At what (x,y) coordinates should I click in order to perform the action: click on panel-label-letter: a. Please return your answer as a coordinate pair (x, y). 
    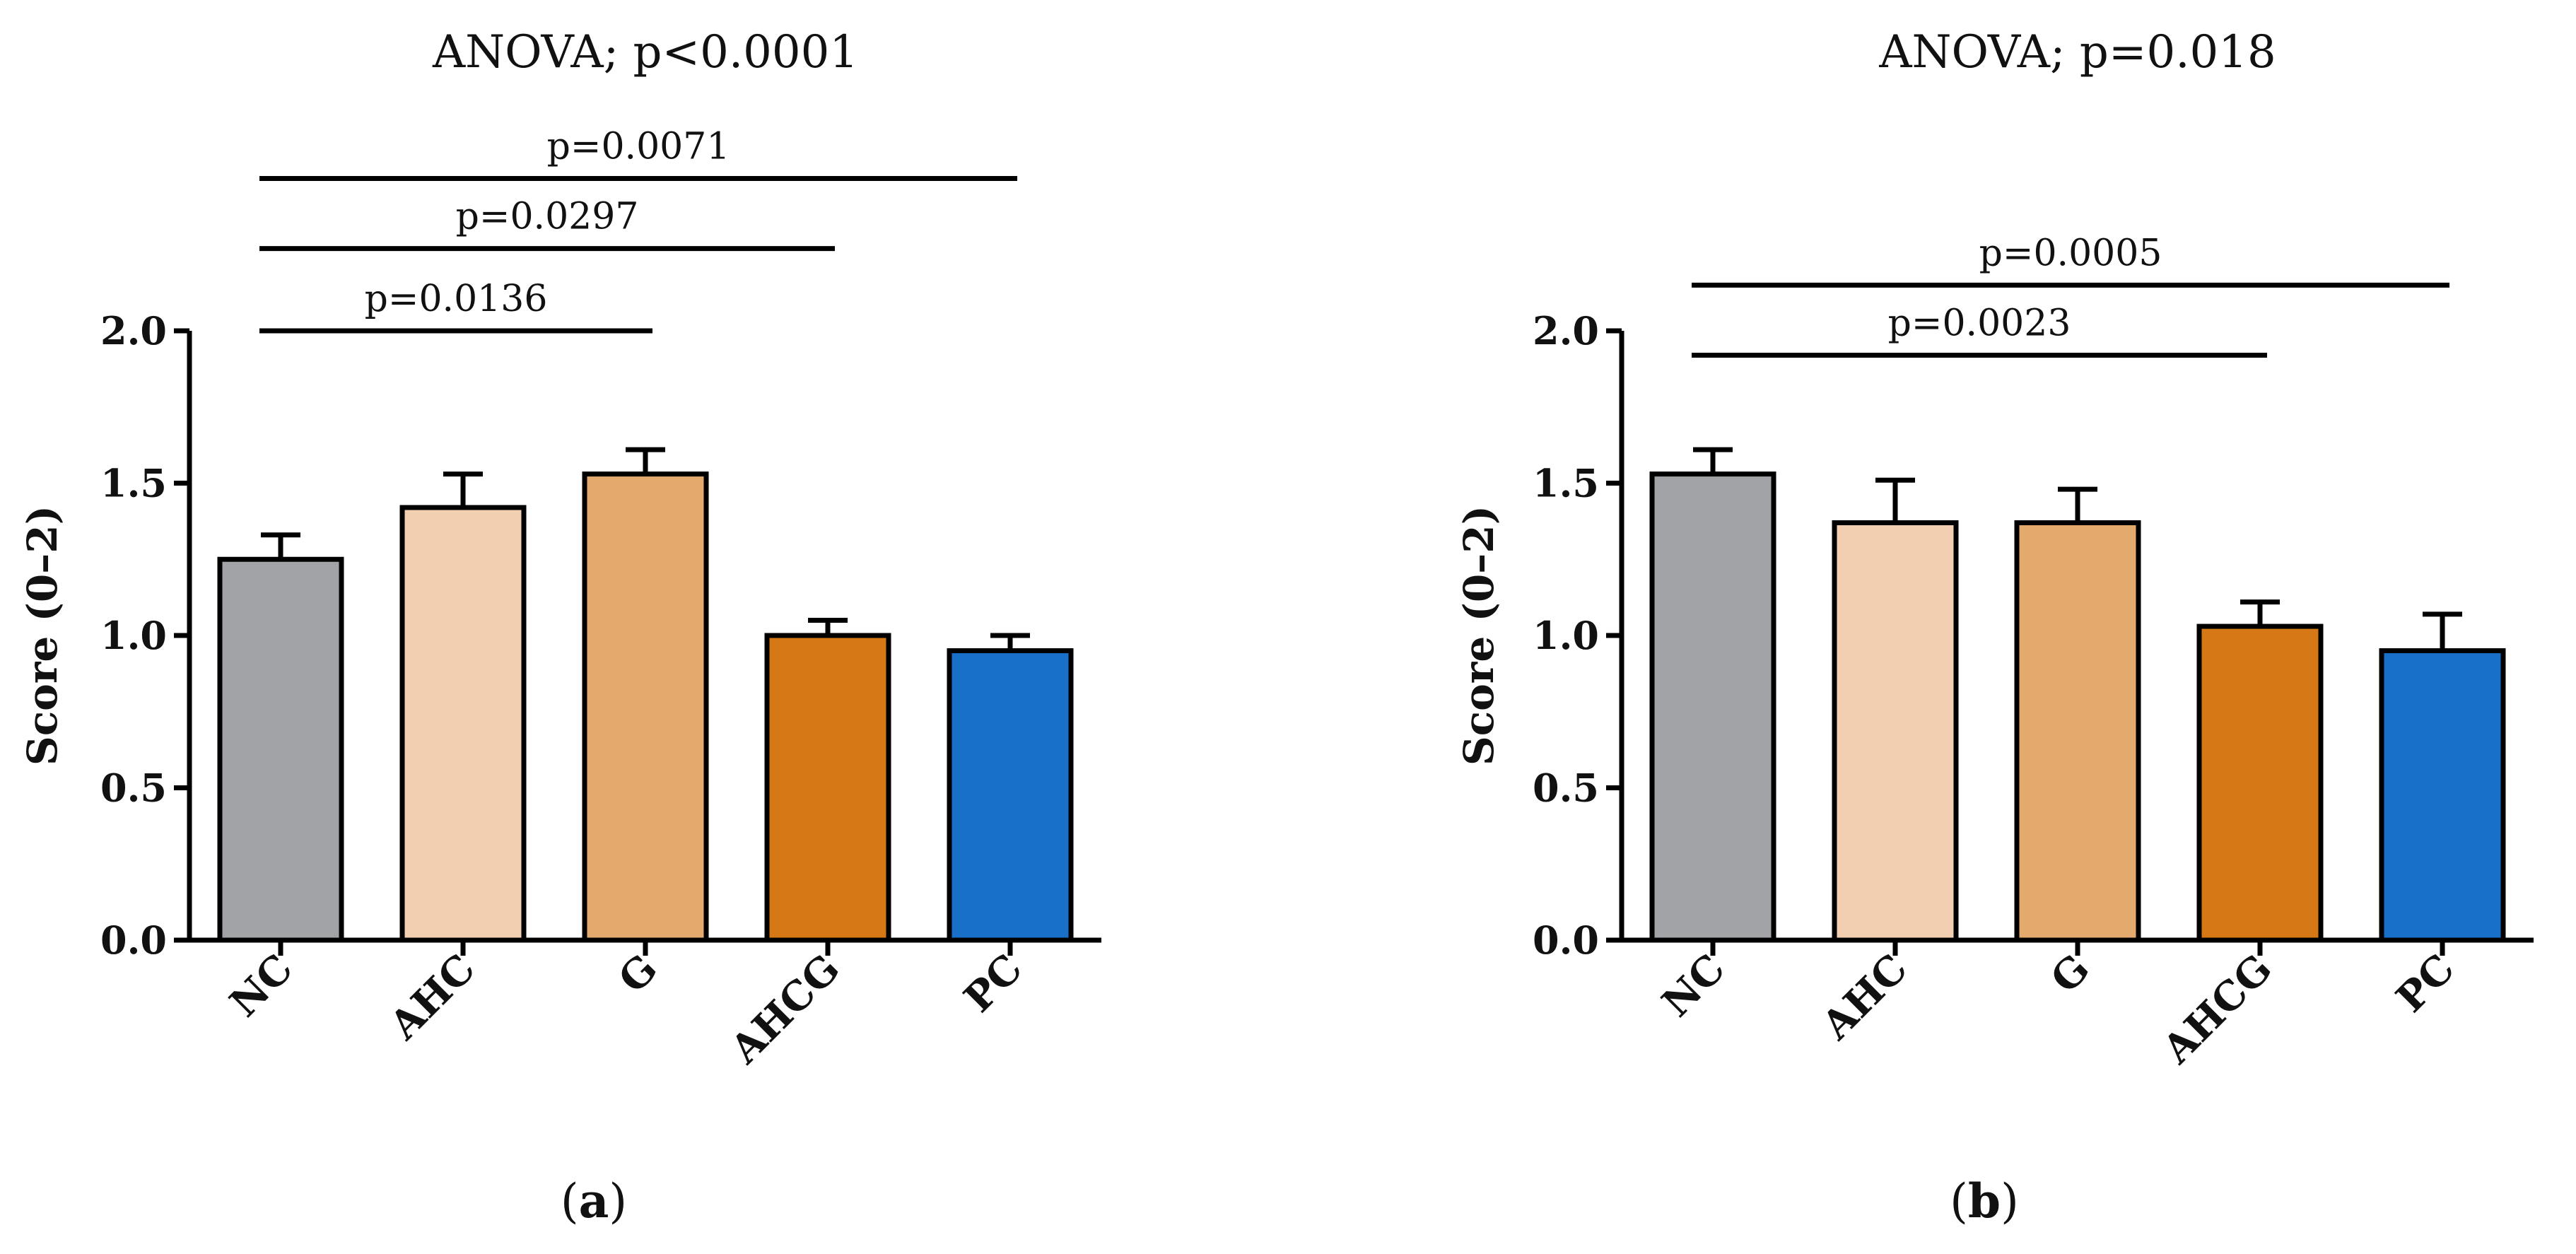
    Looking at the image, I should click on (594, 1201).